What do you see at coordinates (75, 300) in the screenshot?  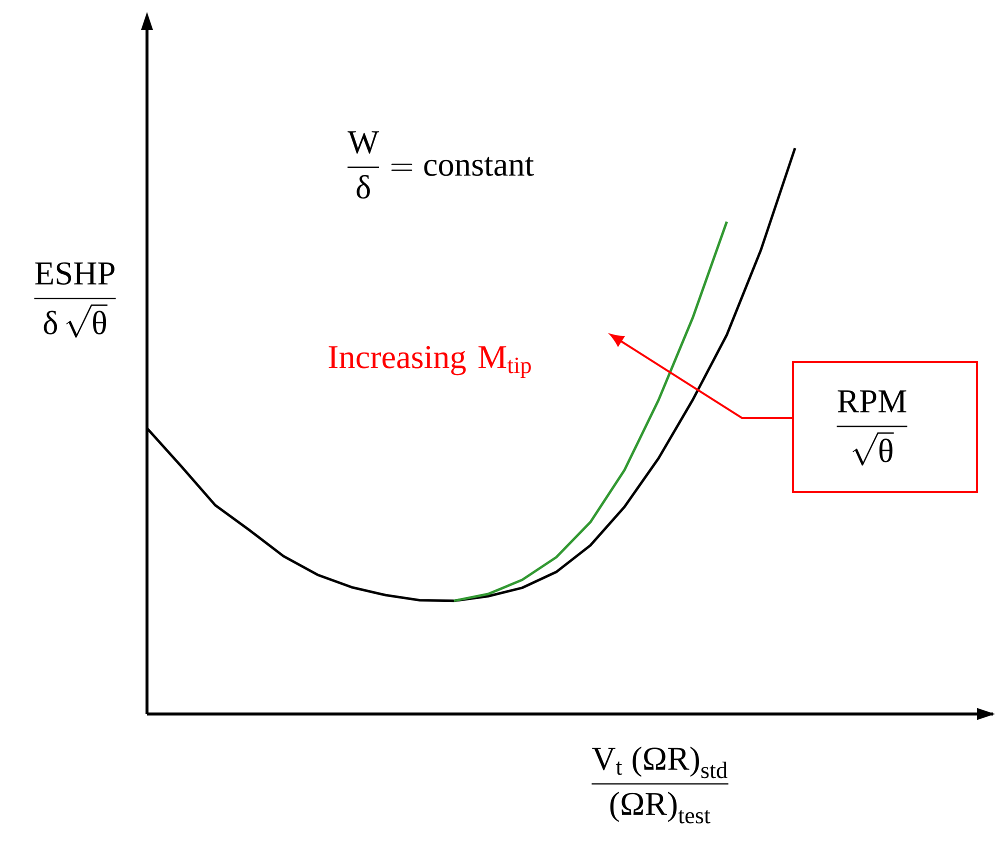 I see `y-axis-title: $\frac{\text{ESHP}}{\text{δ}\,\sqrt{\text{θ}}}$` at bounding box center [75, 300].